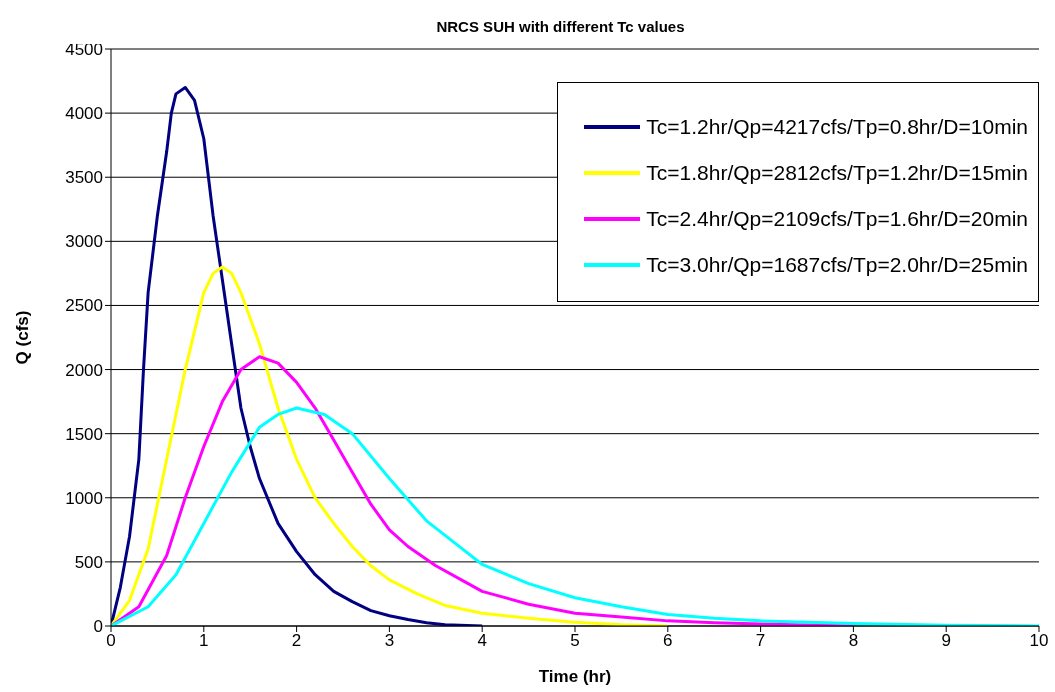 The width and height of the screenshot is (1055, 692). I want to click on y-tick-label: 0, so click(98, 627).